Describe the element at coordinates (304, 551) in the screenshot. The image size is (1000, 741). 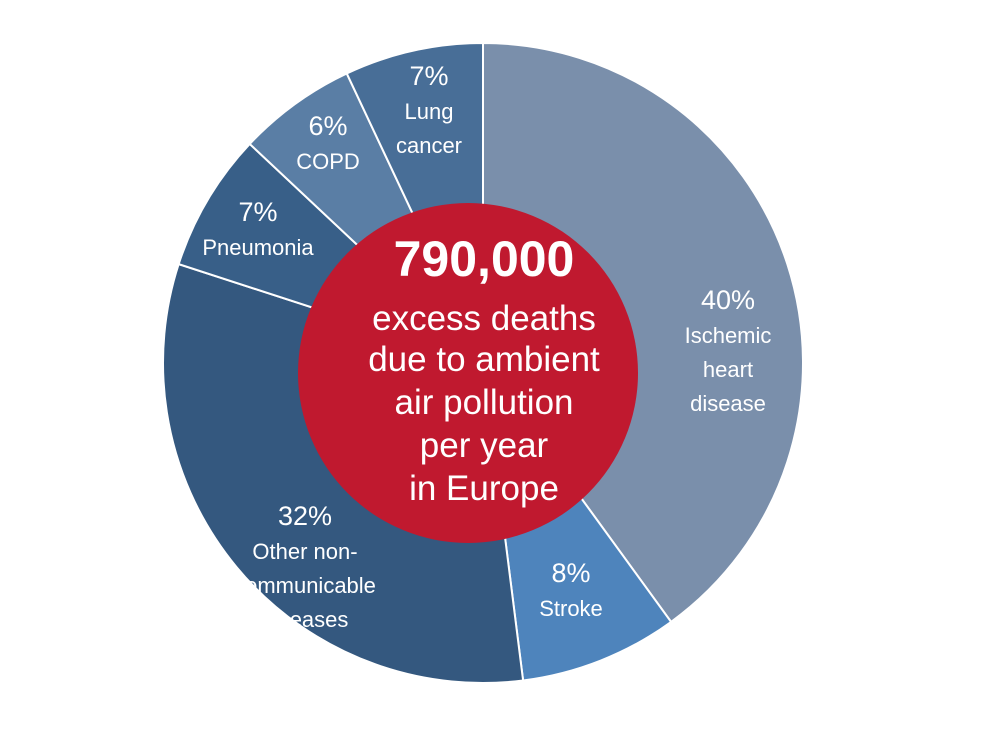
I see `slice-label-2-1: Other non-` at that location.